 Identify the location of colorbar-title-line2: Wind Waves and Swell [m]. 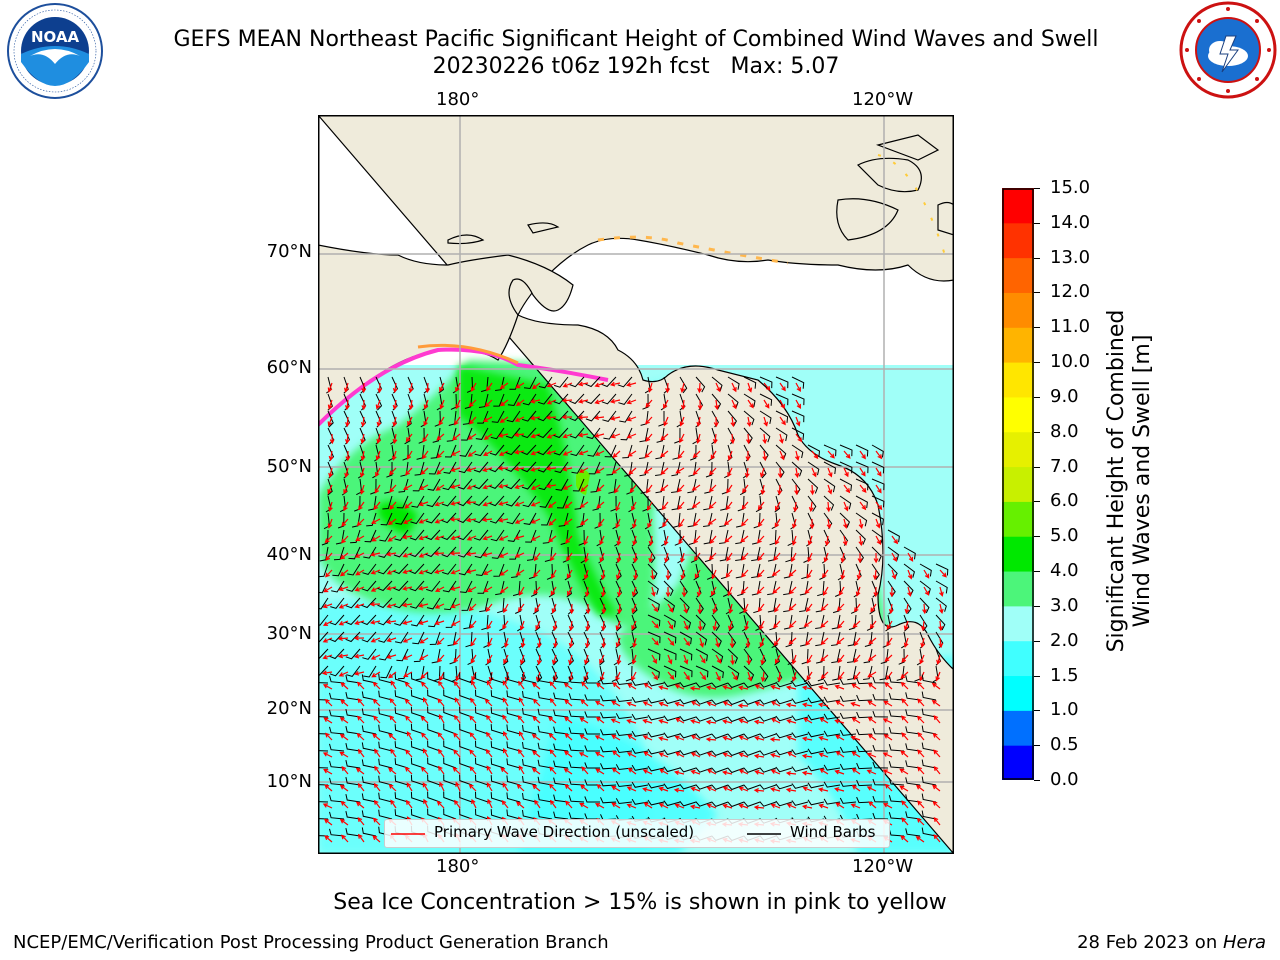
(1142, 481).